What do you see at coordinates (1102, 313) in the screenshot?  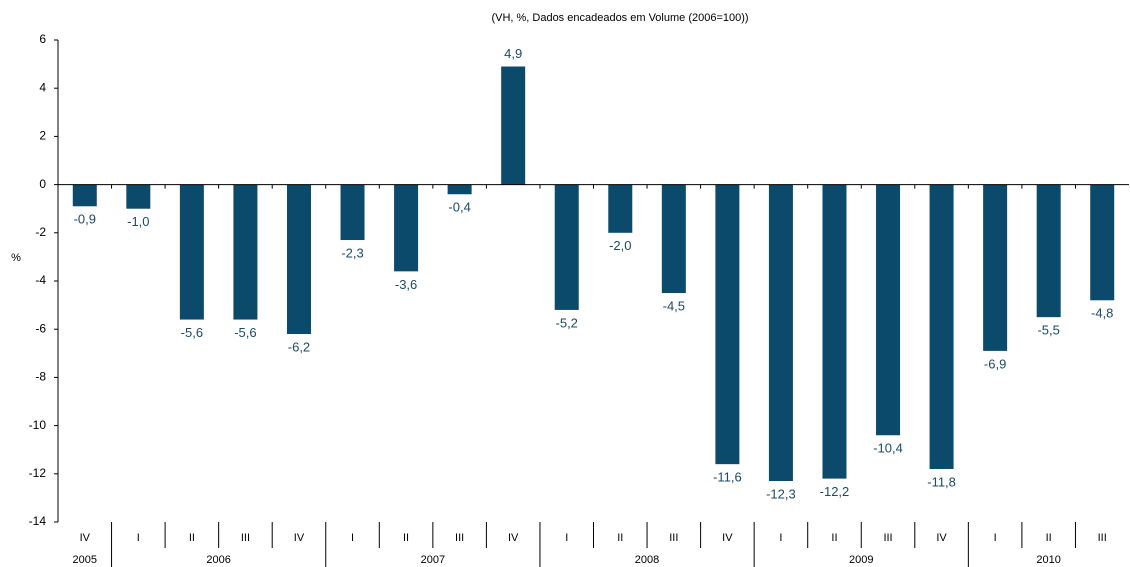 I see `data-label: -4,8` at bounding box center [1102, 313].